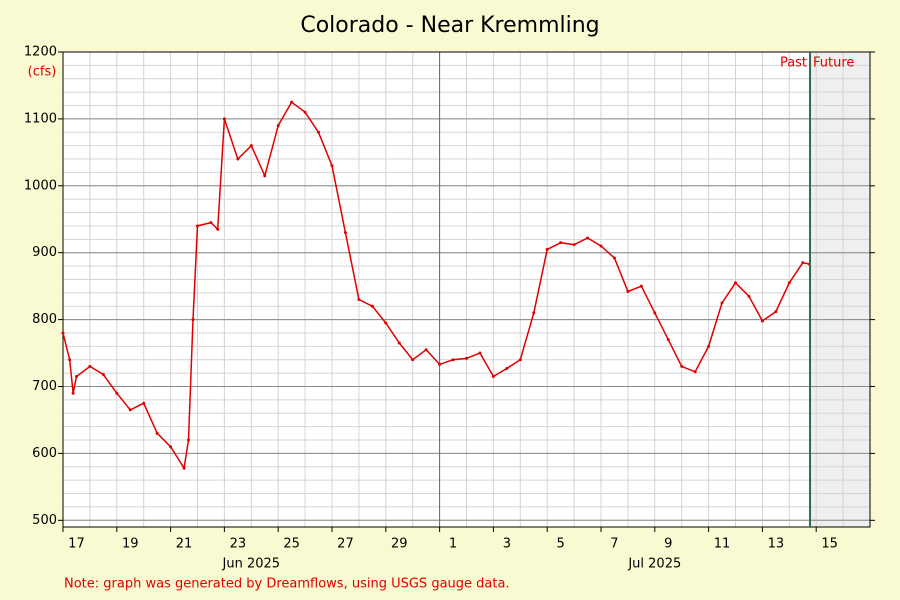 The width and height of the screenshot is (900, 600). What do you see at coordinates (40, 52) in the screenshot?
I see `y-tick-label: 1200` at bounding box center [40, 52].